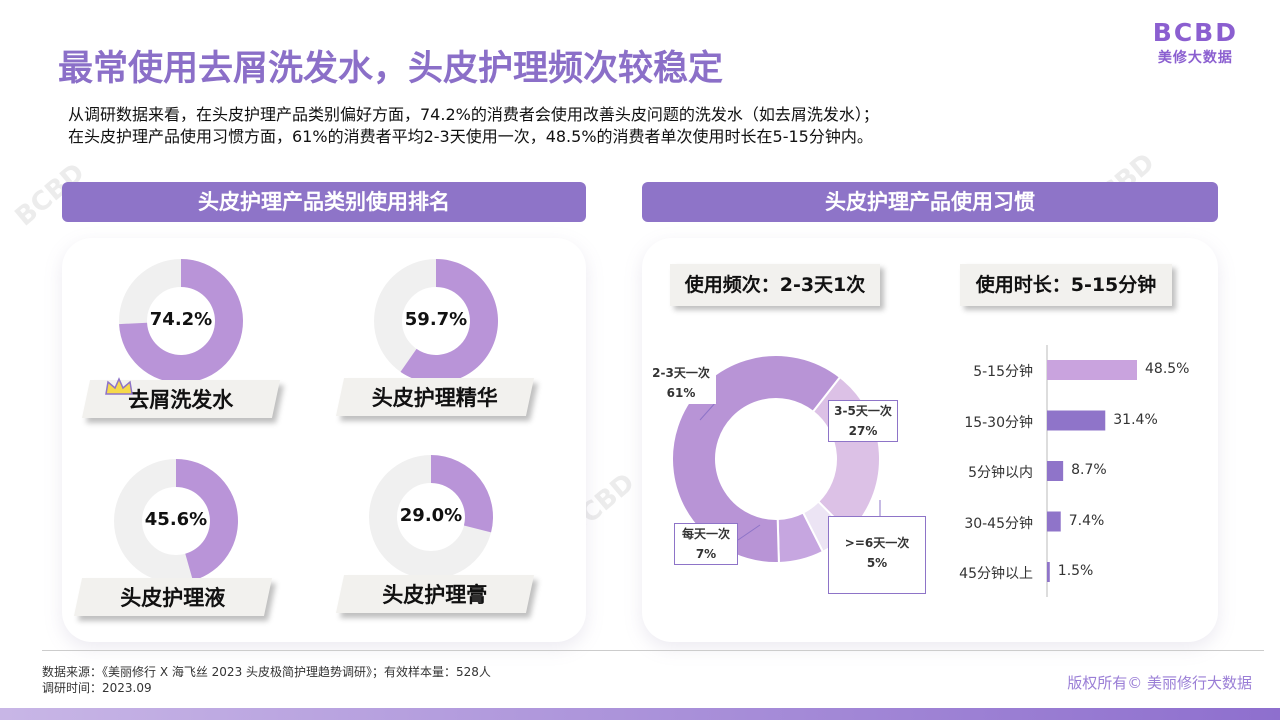 The image size is (1280, 720). Describe the element at coordinates (1086, 520) in the screenshot. I see `bar-value-label: 7.4%` at that location.